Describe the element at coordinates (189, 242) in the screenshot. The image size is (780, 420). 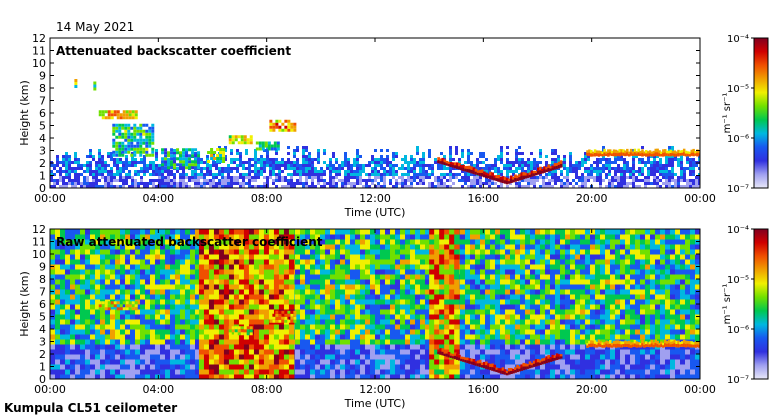
I see `plot-title: Raw attenuated backscatter coefficient` at that location.